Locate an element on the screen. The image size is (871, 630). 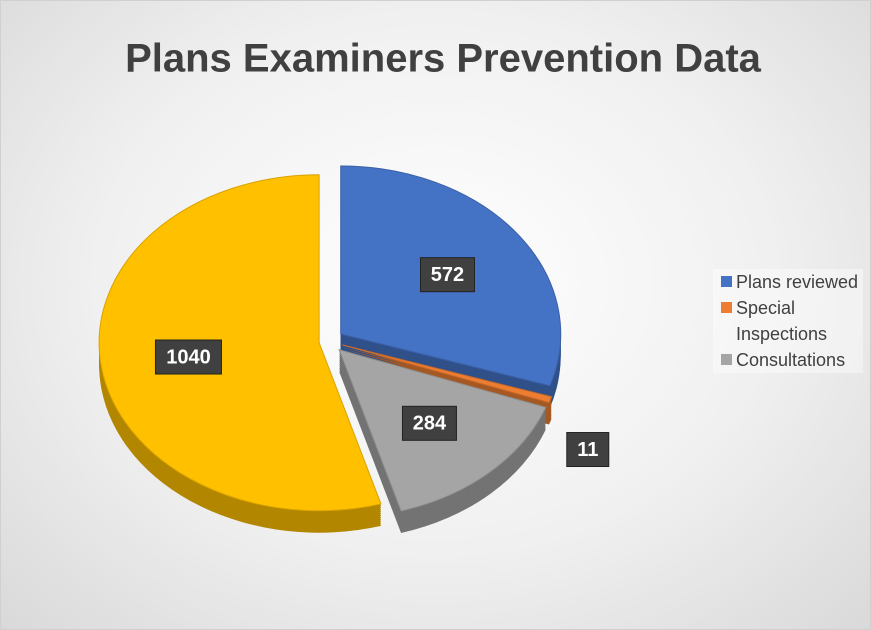
legend-item: Plans reviewed is located at coordinates (788, 282).